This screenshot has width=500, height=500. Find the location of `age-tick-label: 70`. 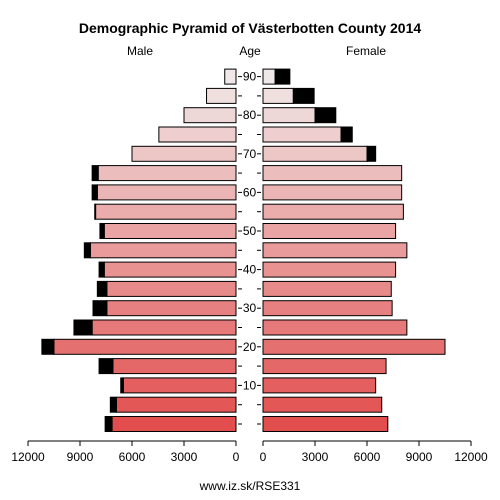

age-tick-label: 70 is located at coordinates (250, 154).